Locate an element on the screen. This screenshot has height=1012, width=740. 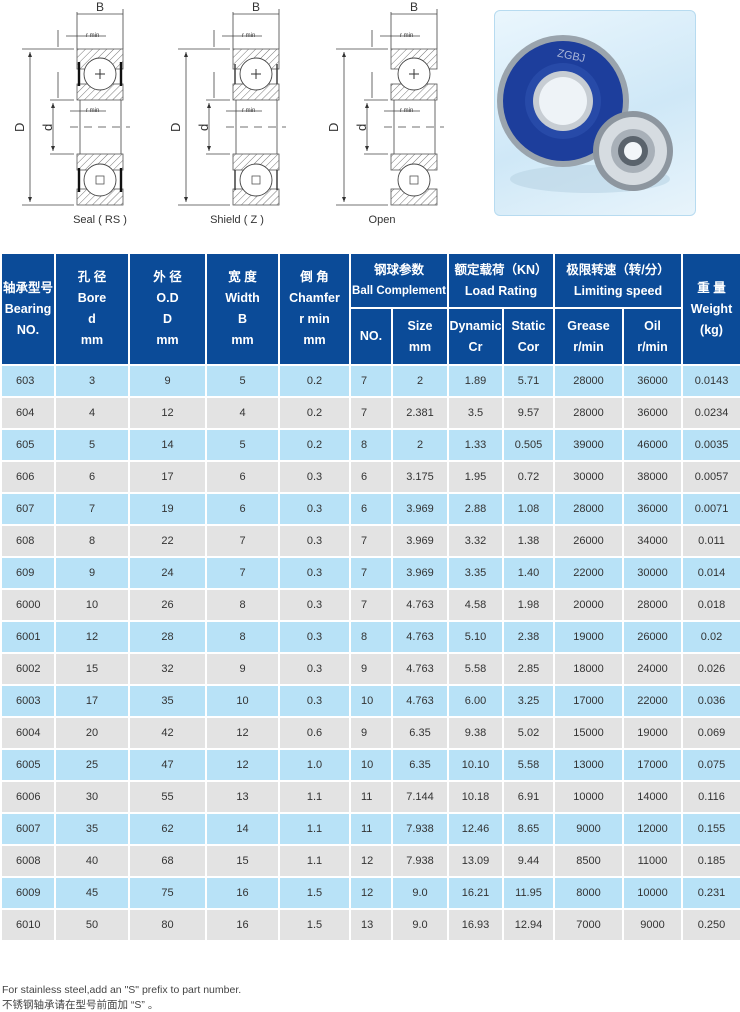
cell-static-cor: 1.98 is located at coordinates (528, 605).